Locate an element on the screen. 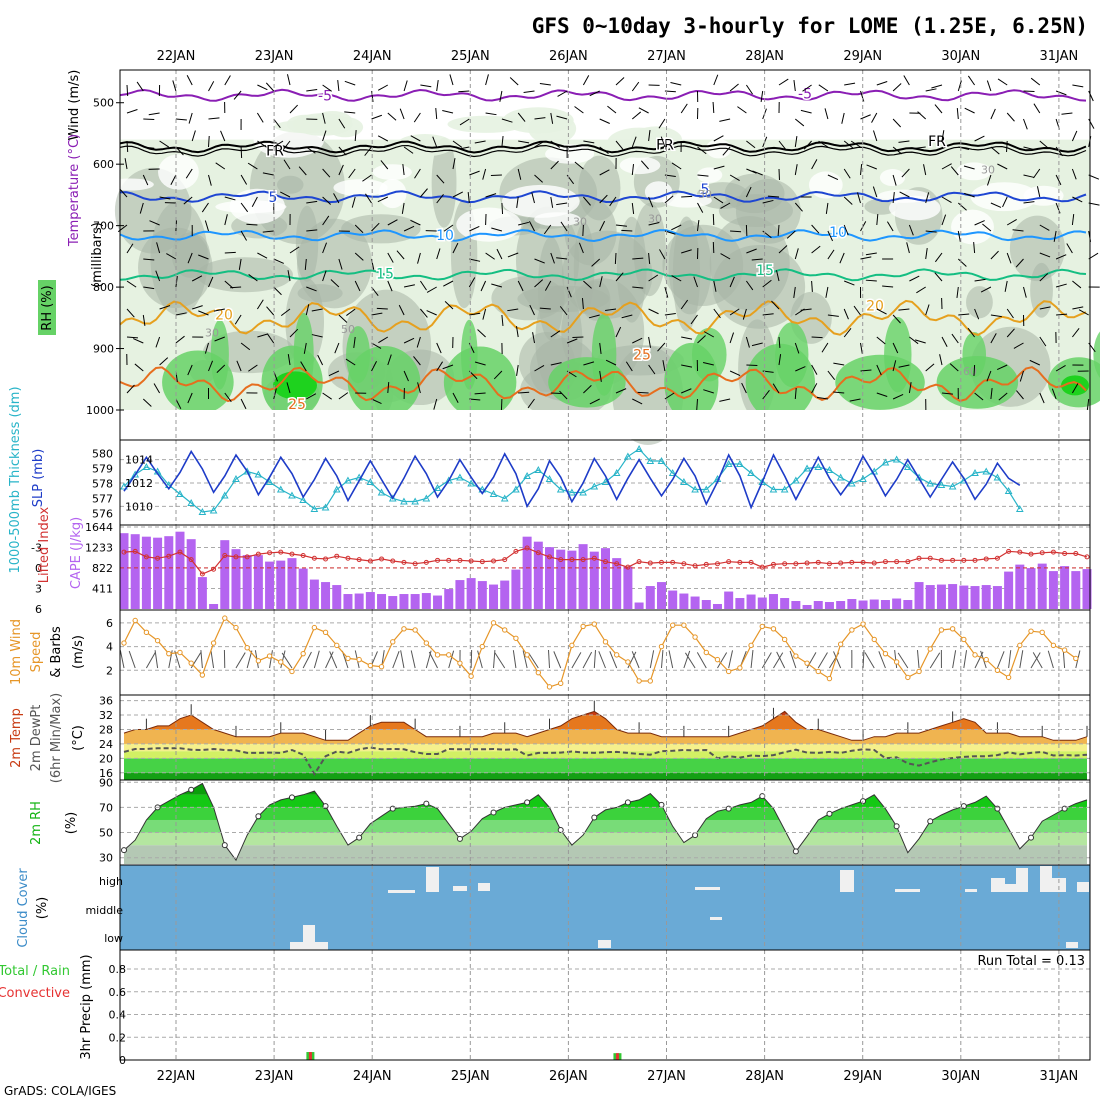  slp-tick-label: 1012 is located at coordinates (139, 483).